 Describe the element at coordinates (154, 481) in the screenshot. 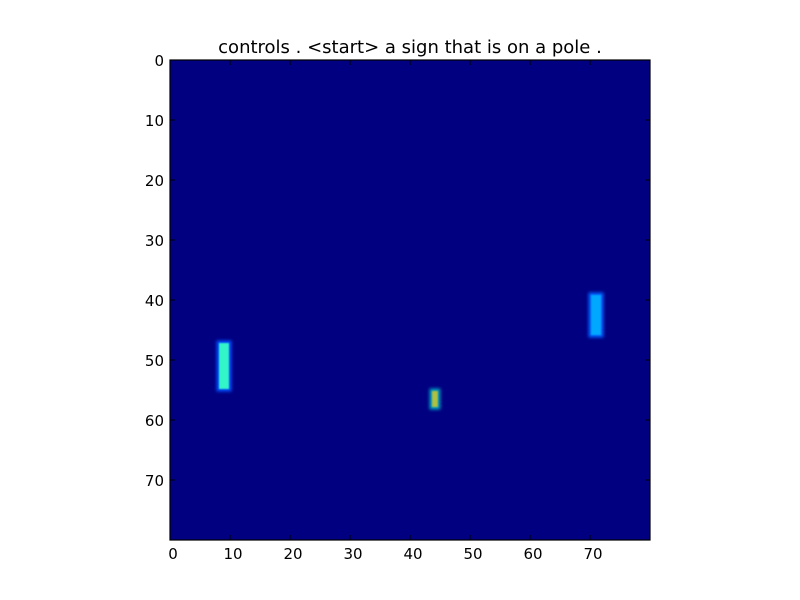

I see `y-tick-label: 70` at that location.